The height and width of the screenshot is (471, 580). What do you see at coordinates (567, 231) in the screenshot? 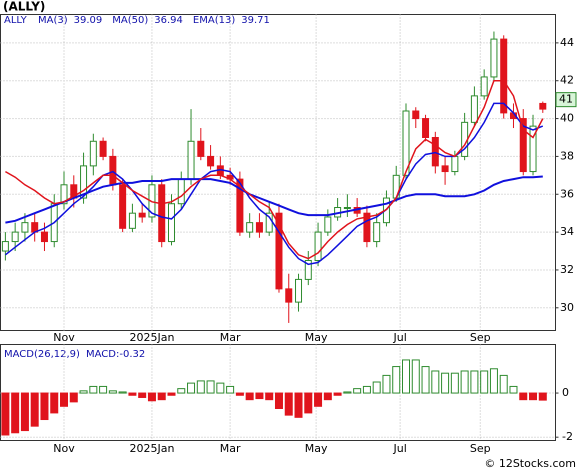
I see `y-tick-label: 34` at bounding box center [567, 231].